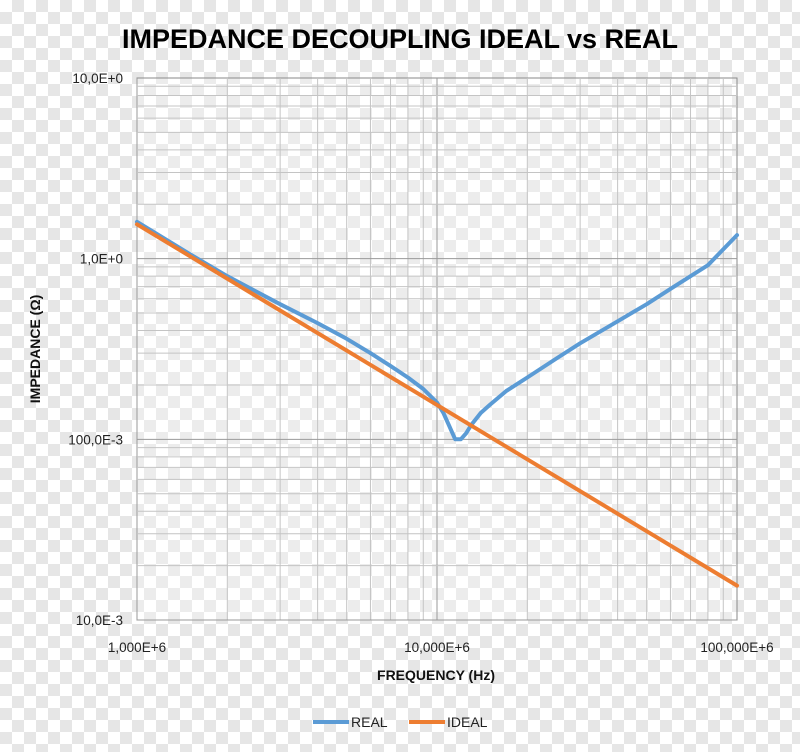 The width and height of the screenshot is (800, 752). What do you see at coordinates (437, 647) in the screenshot?
I see `x-tick-label: 10,000E+6` at bounding box center [437, 647].